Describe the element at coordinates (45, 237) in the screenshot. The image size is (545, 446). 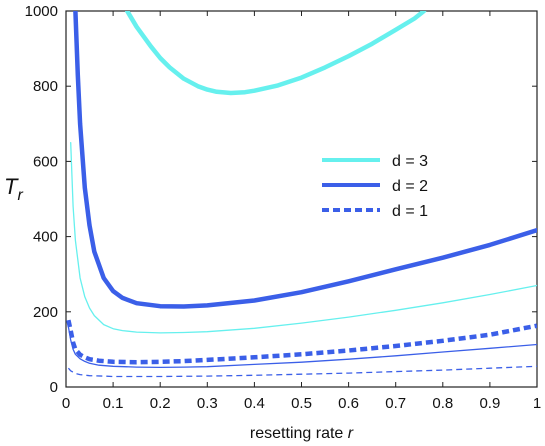
I see `y-tick-label: 400` at that location.